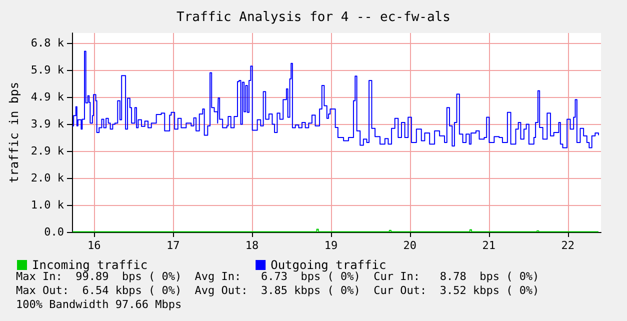 This screenshot has height=321, width=627. What do you see at coordinates (90, 265) in the screenshot?
I see `legend-label: Incoming traffic` at bounding box center [90, 265].